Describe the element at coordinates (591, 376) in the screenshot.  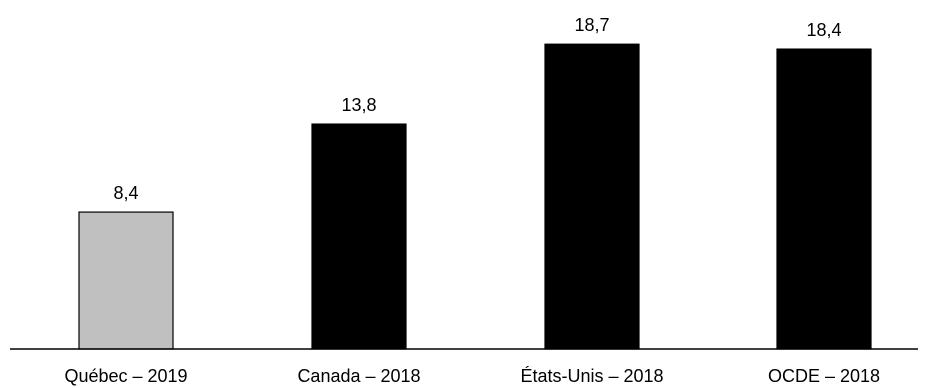
I see `x-tick-label-3: États-Unis – 2018` at that location.